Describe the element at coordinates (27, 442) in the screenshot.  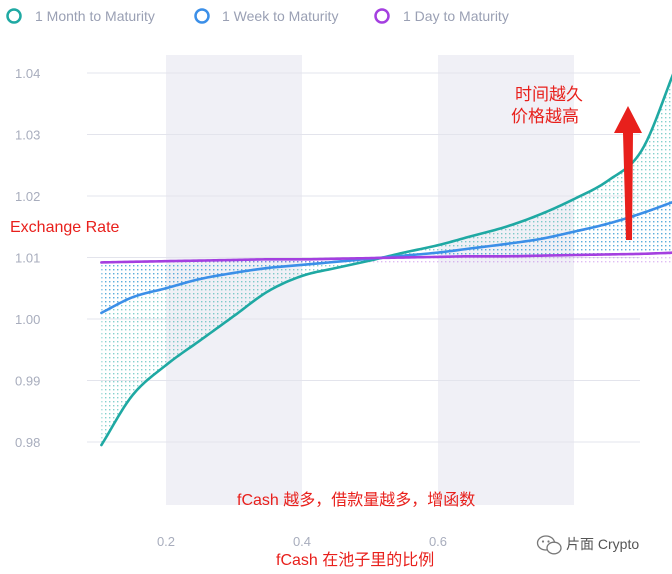
I see `y-tick-0.98: 0.98` at that location.